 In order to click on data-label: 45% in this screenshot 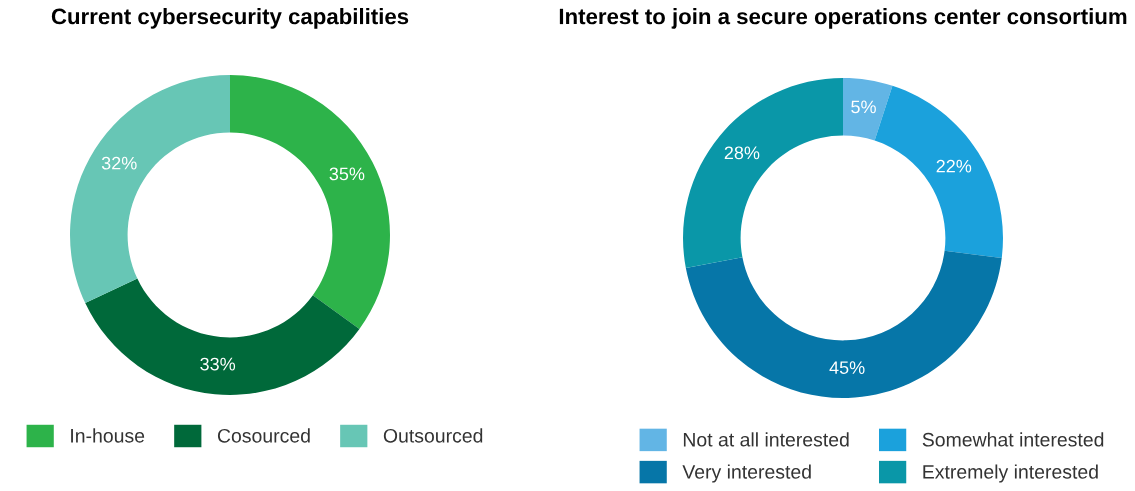, I will do `click(847, 367)`.